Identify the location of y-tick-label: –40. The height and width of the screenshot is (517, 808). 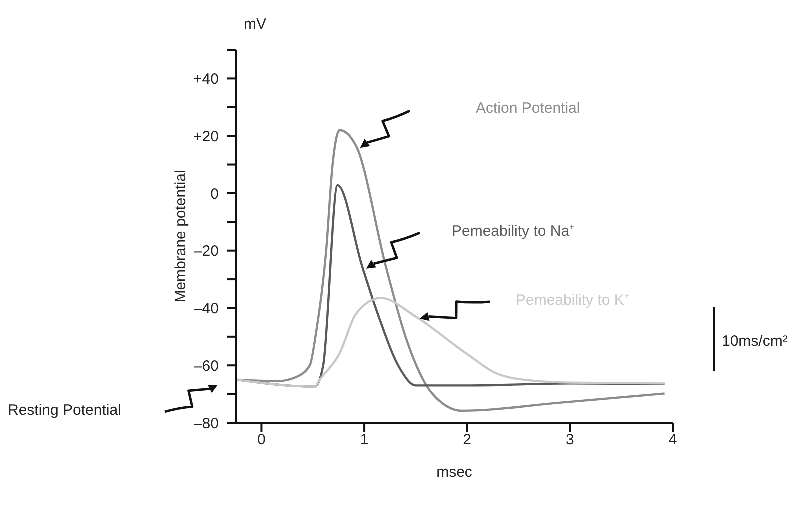
(206, 309).